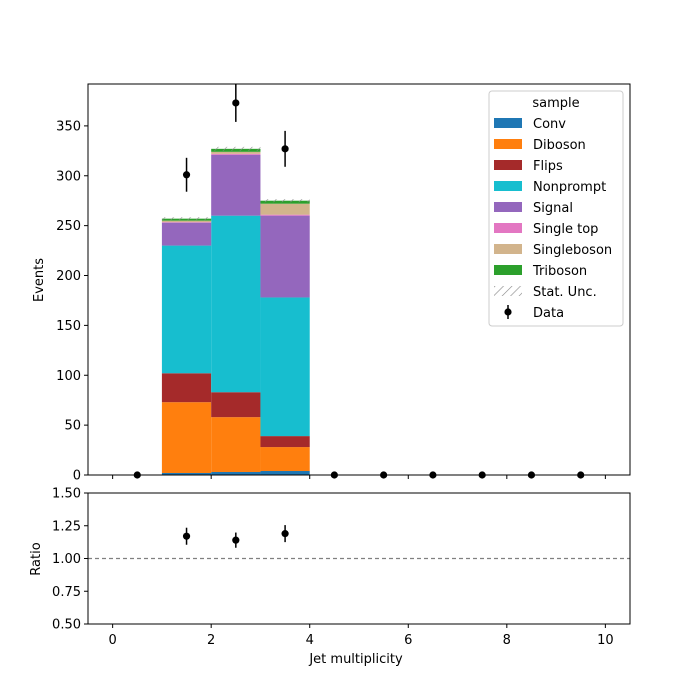 The width and height of the screenshot is (700, 700). I want to click on legend-item-signal: Signal, so click(533, 208).